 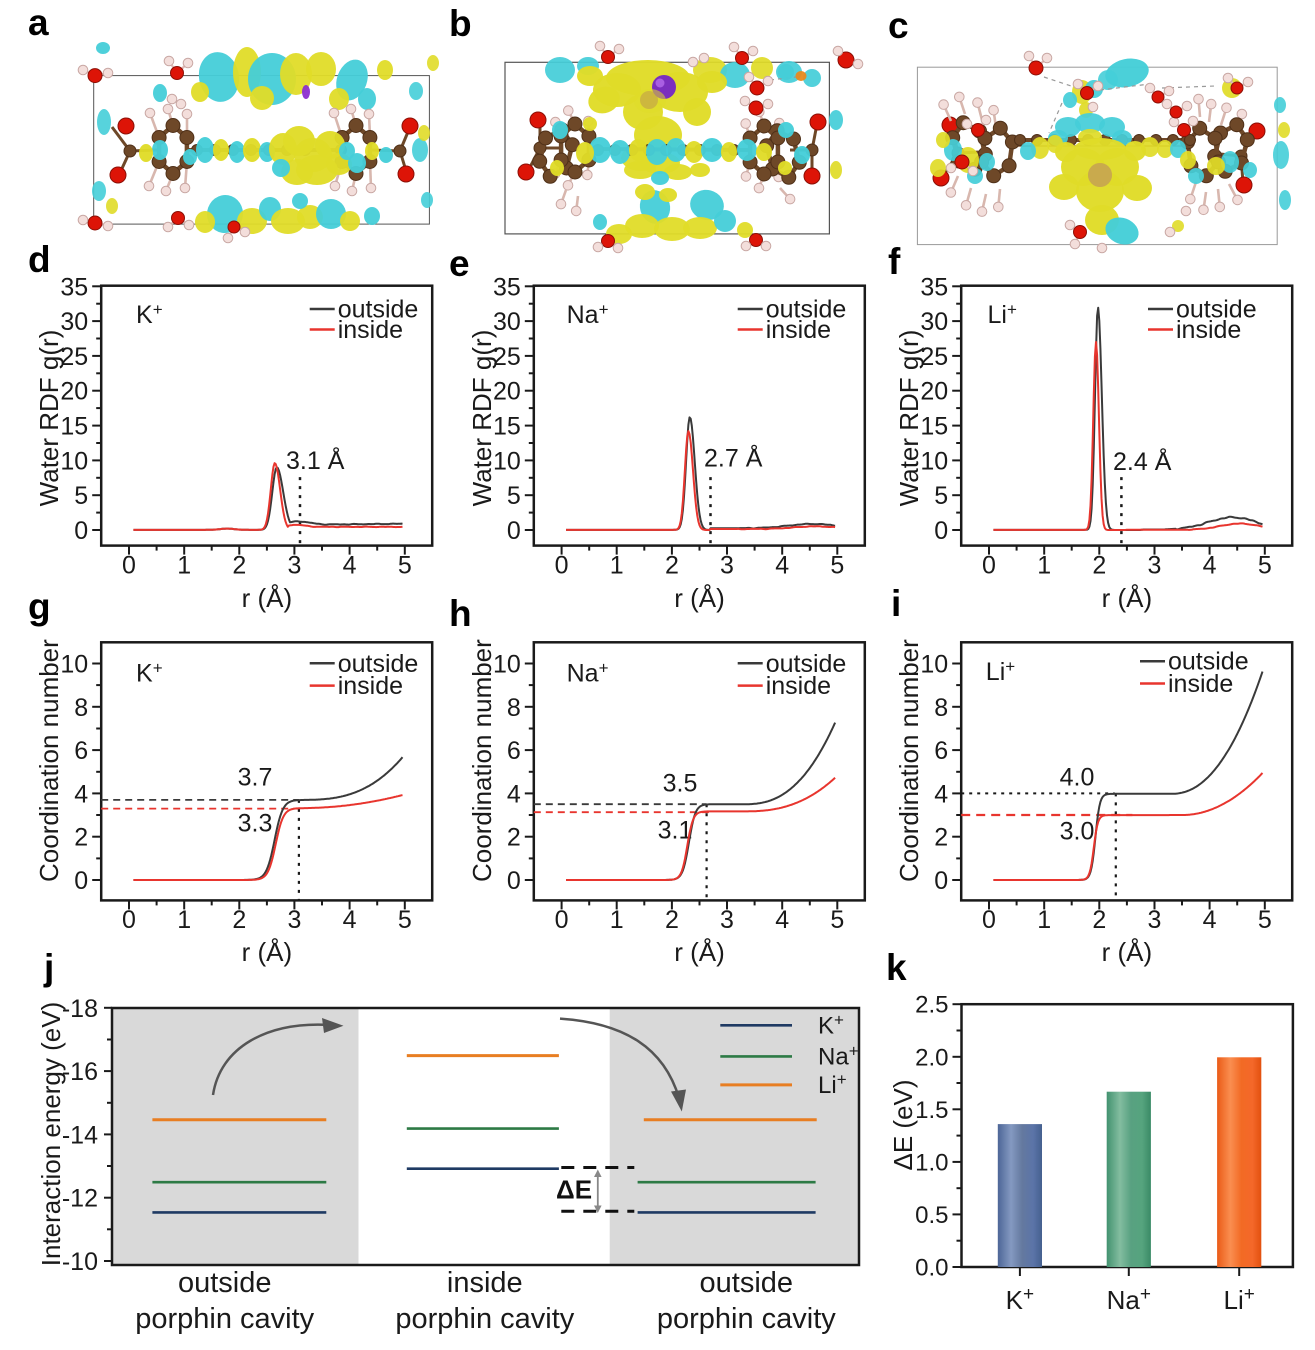 I want to click on svg-text: 2.0, so click(x=931, y=1057).